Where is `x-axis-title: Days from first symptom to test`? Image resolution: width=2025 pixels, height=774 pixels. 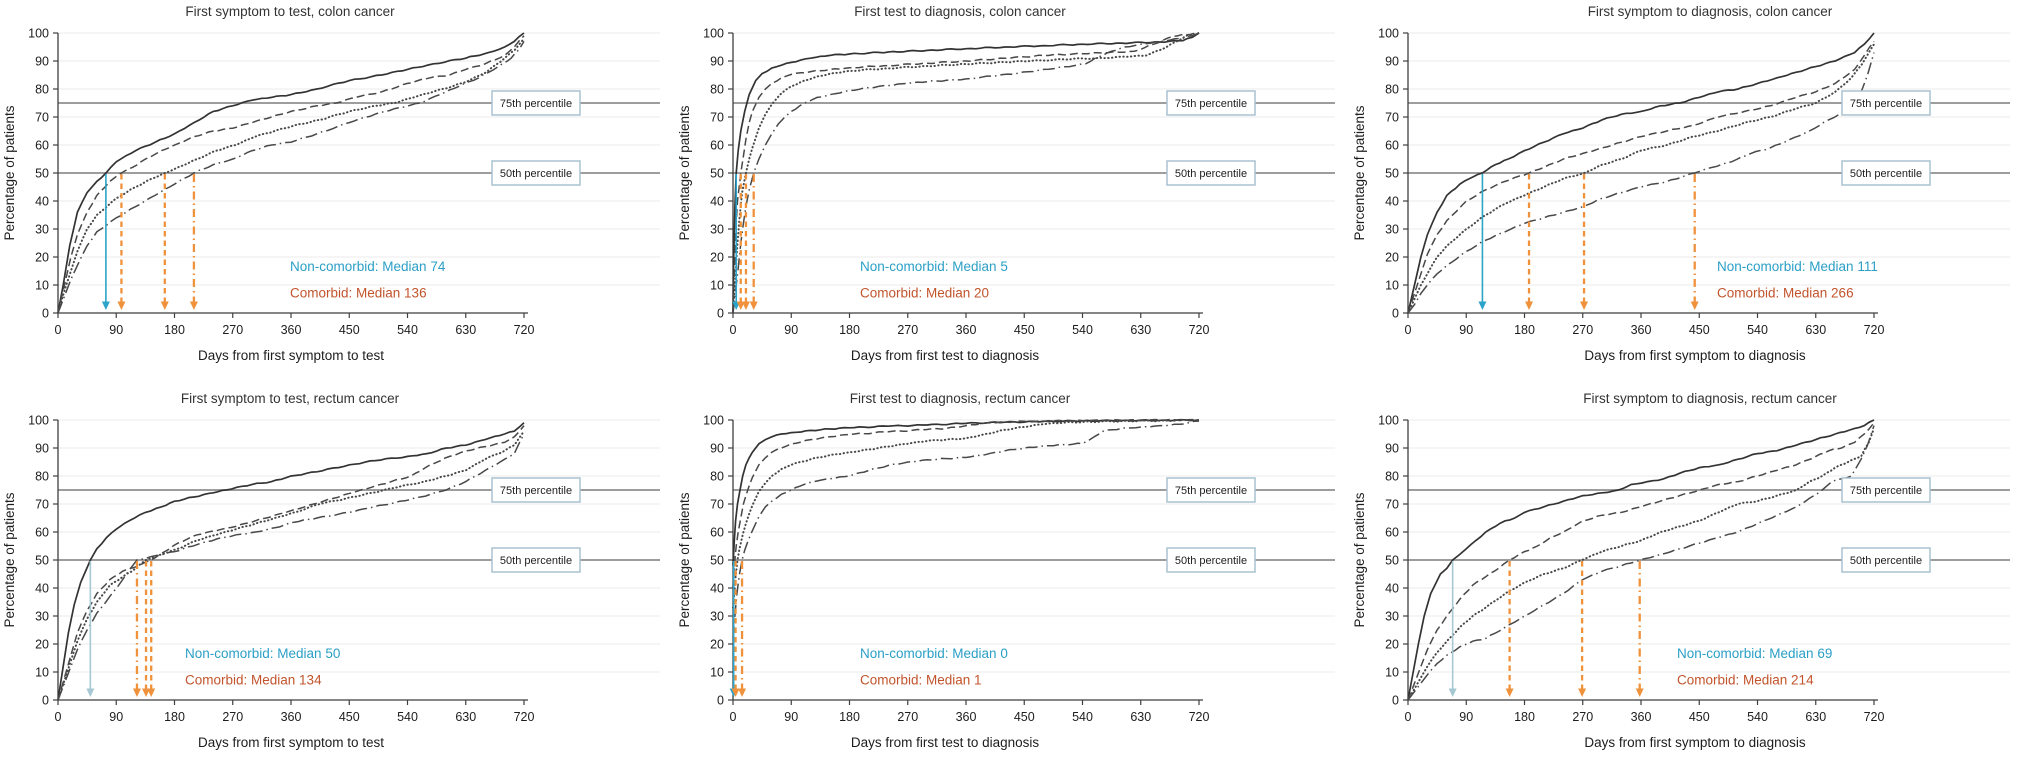
x-axis-title: Days from first symptom to test is located at coordinates (291, 742).